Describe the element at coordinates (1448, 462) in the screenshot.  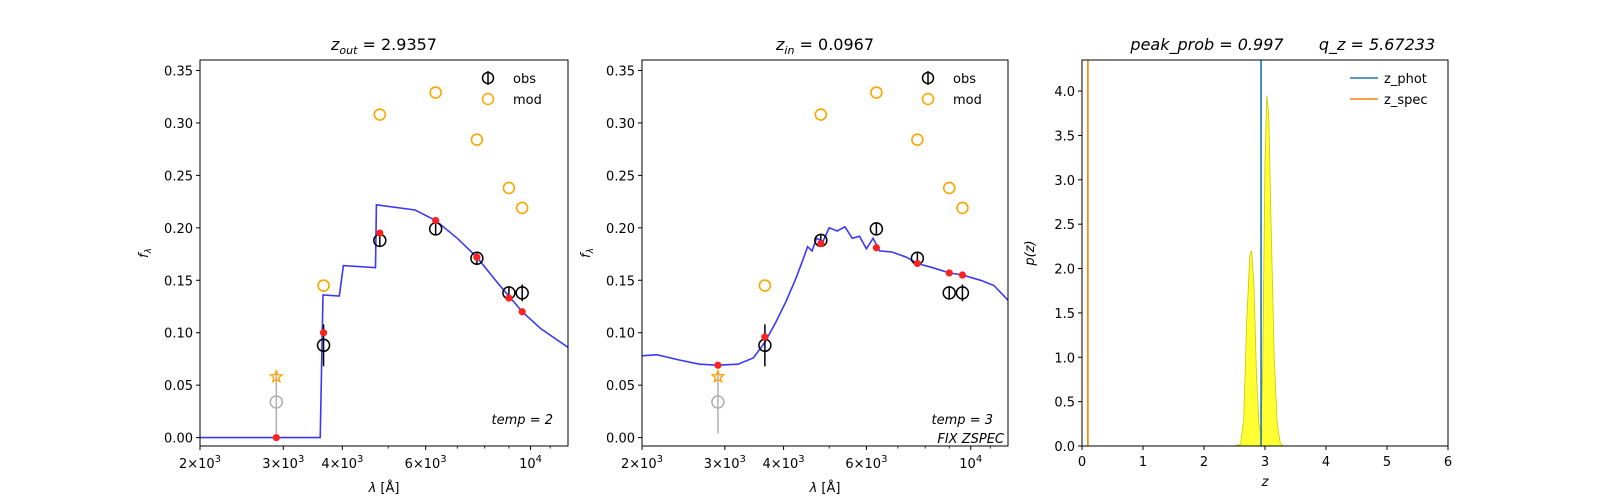
I see `x-tick-label: 6` at that location.